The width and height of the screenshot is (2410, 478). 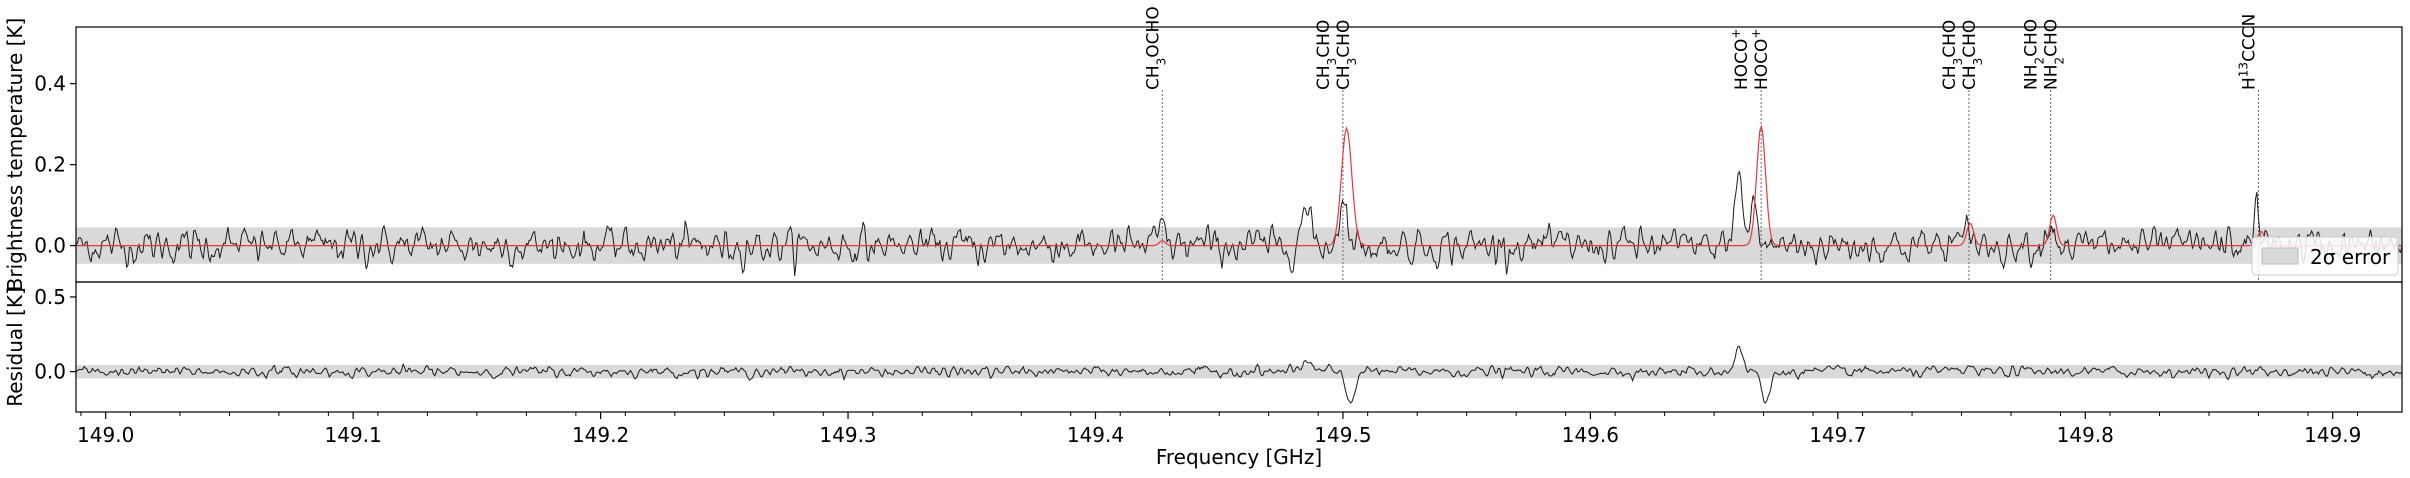 What do you see at coordinates (2332, 435) in the screenshot?
I see `x-tick-label: 149.9` at bounding box center [2332, 435].